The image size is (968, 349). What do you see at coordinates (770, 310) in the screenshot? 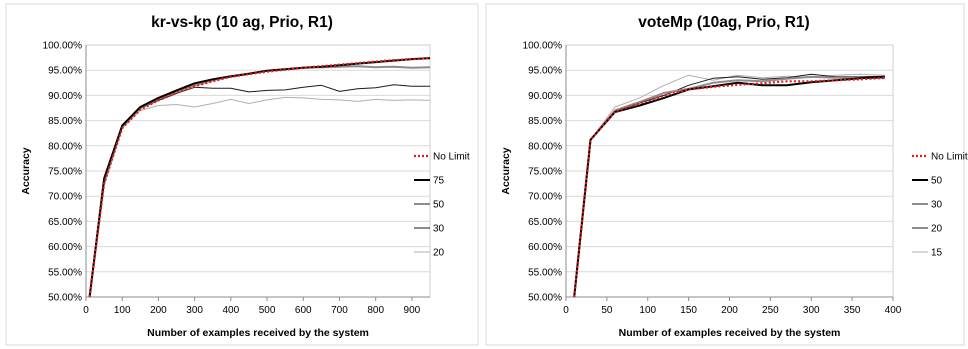
I see `x-tick-label: 250` at bounding box center [770, 310].